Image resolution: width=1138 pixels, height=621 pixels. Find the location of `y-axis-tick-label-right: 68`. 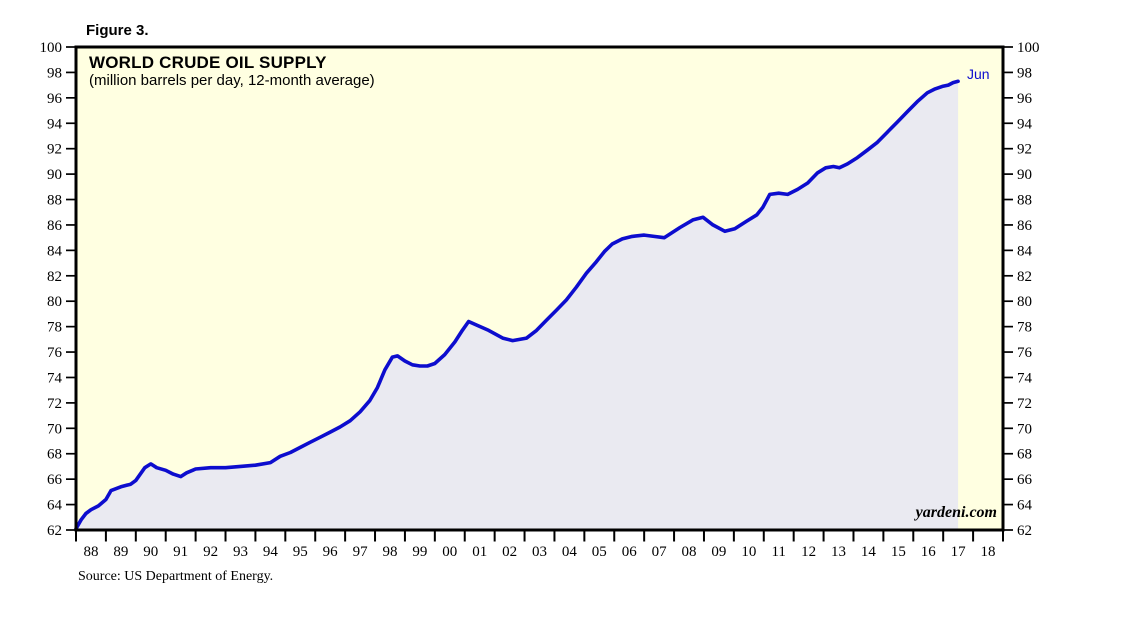

y-axis-tick-label-right: 68 is located at coordinates (1024, 455).